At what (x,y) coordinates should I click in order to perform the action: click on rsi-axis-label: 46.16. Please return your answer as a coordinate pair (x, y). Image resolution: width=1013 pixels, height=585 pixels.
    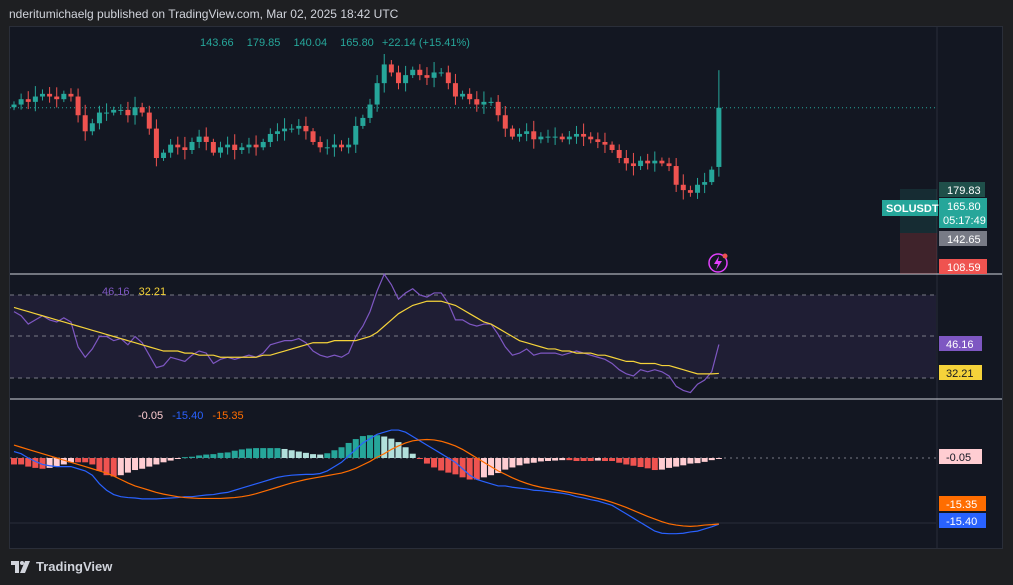
    Looking at the image, I should click on (960, 345).